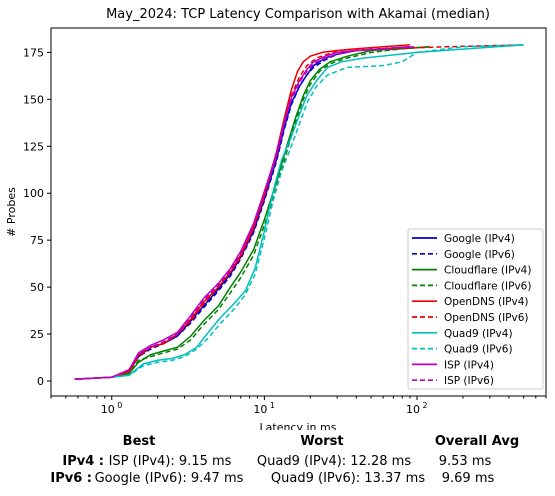 The width and height of the screenshot is (555, 496). I want to click on x-tick-exponent: 0, so click(119, 405).